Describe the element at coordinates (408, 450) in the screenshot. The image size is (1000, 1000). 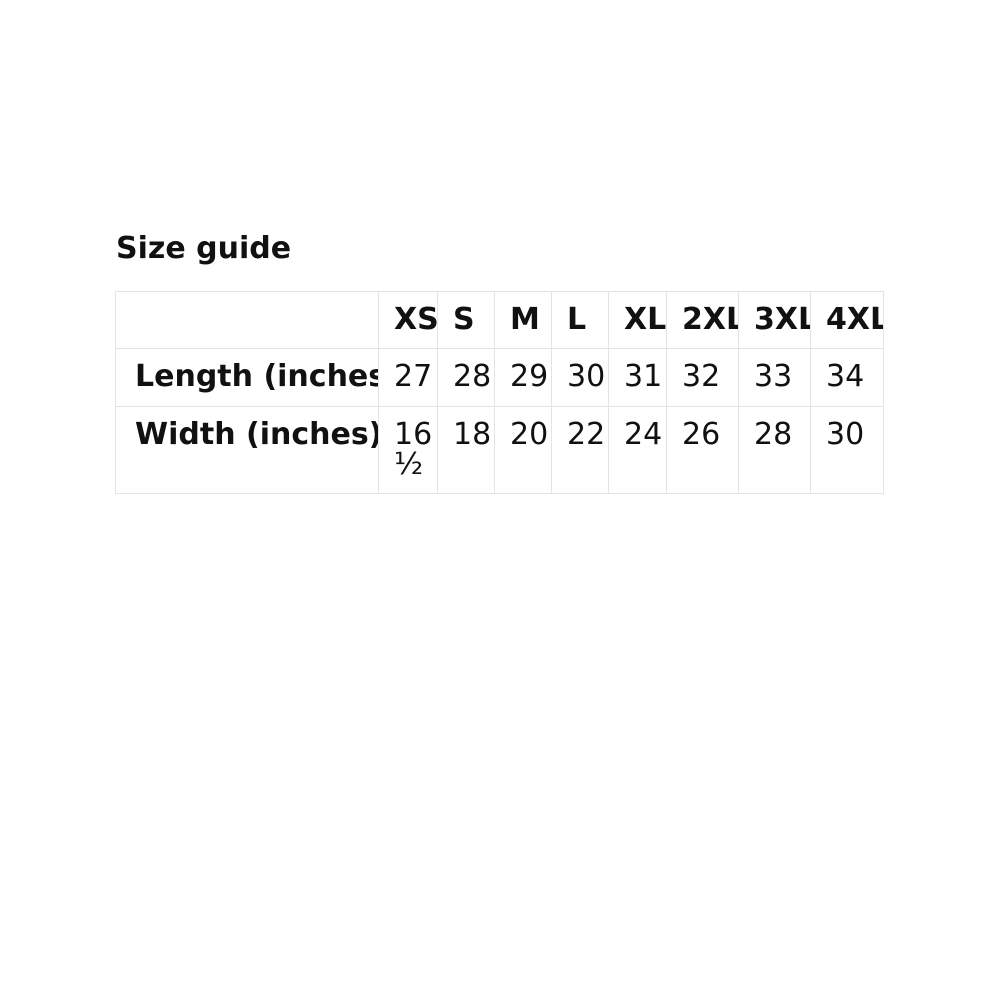
I see `table-cell: 16 ½` at that location.